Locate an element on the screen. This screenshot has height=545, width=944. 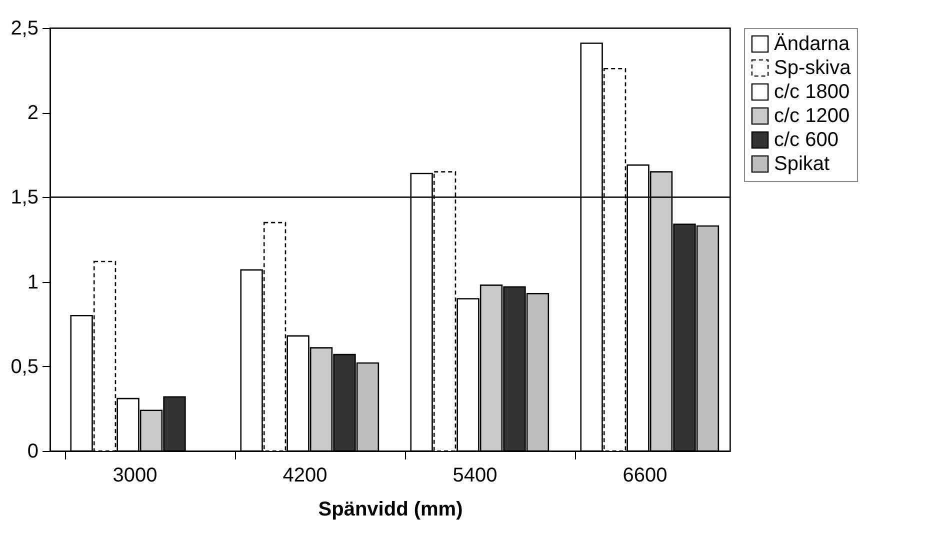
legend-label: Sp-skiva is located at coordinates (813, 68).